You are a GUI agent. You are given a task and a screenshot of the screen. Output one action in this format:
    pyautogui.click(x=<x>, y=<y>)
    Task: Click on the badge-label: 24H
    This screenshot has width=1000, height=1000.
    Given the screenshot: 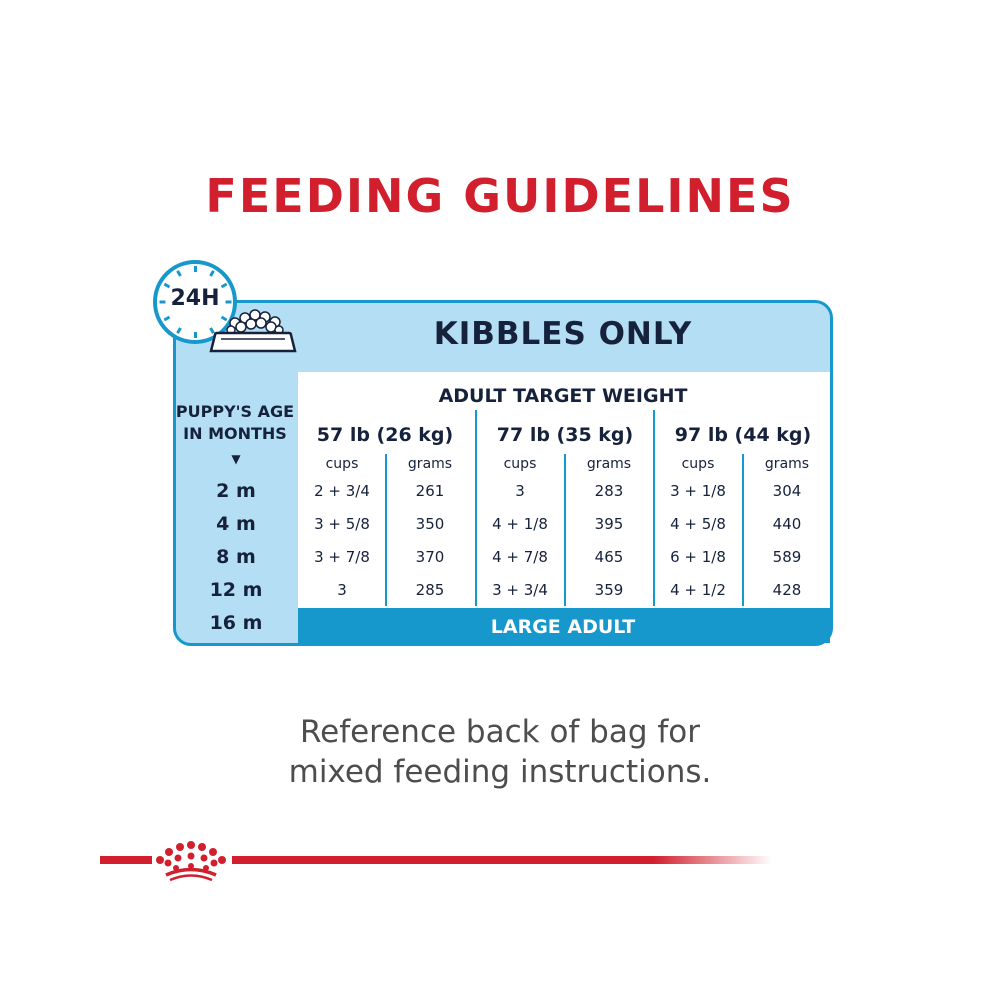 What is the action you would take?
    pyautogui.click(x=195, y=298)
    